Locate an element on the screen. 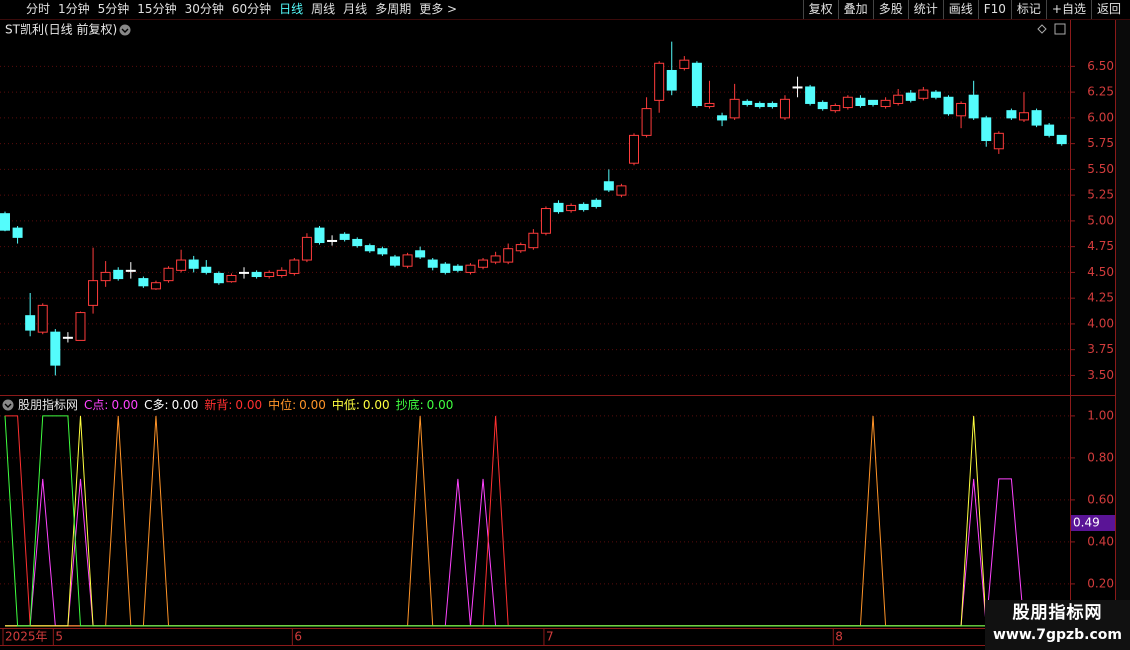  period-tab: 60分钟 is located at coordinates (251, 9).